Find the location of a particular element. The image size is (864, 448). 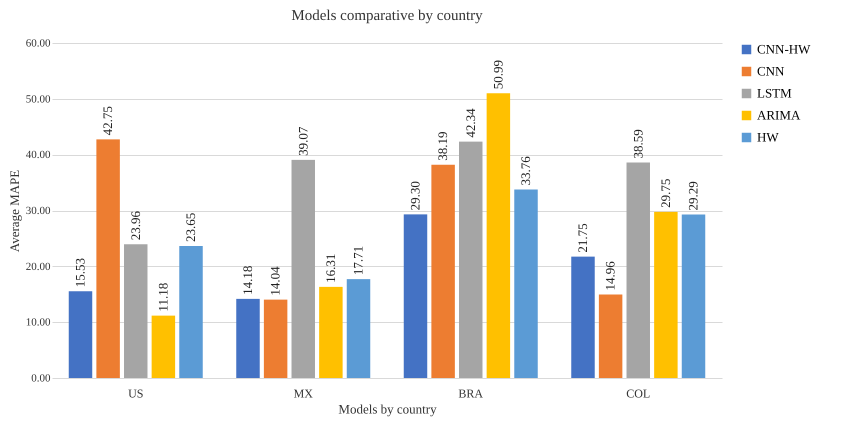

data-label: 50.99 is located at coordinates (498, 75).